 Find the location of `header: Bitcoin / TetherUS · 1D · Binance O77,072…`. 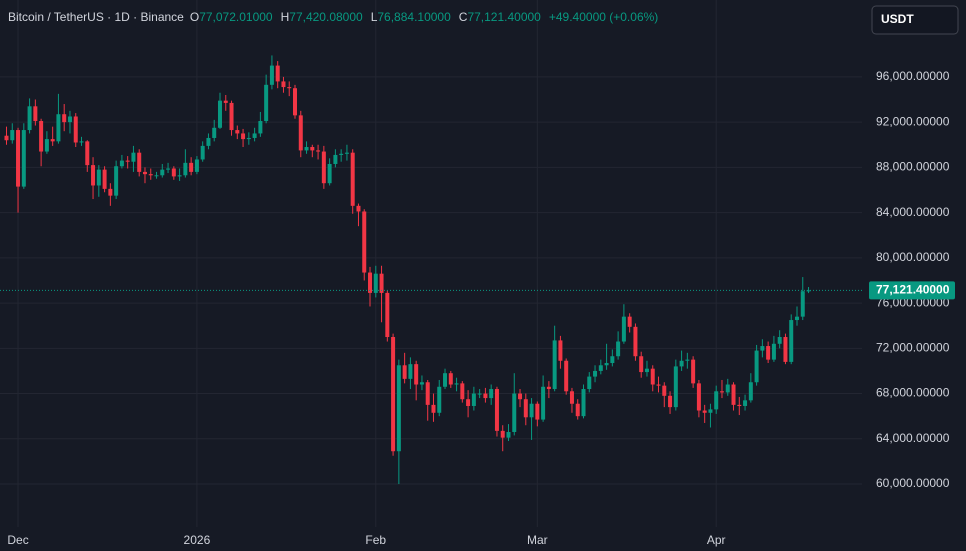

header: Bitcoin / TetherUS · 1D · Binance O77,072… is located at coordinates (333, 17).